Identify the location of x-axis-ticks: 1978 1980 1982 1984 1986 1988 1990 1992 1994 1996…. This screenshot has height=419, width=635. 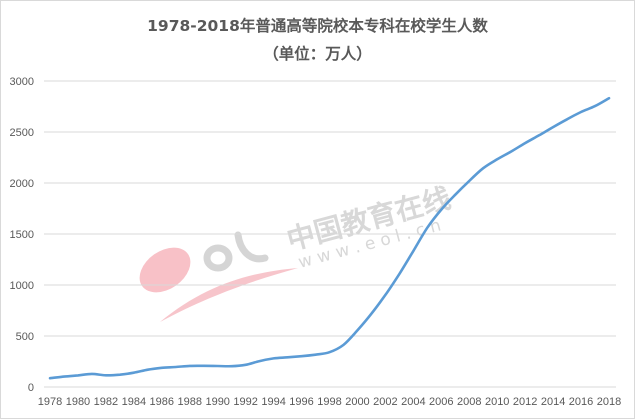
(329, 402).